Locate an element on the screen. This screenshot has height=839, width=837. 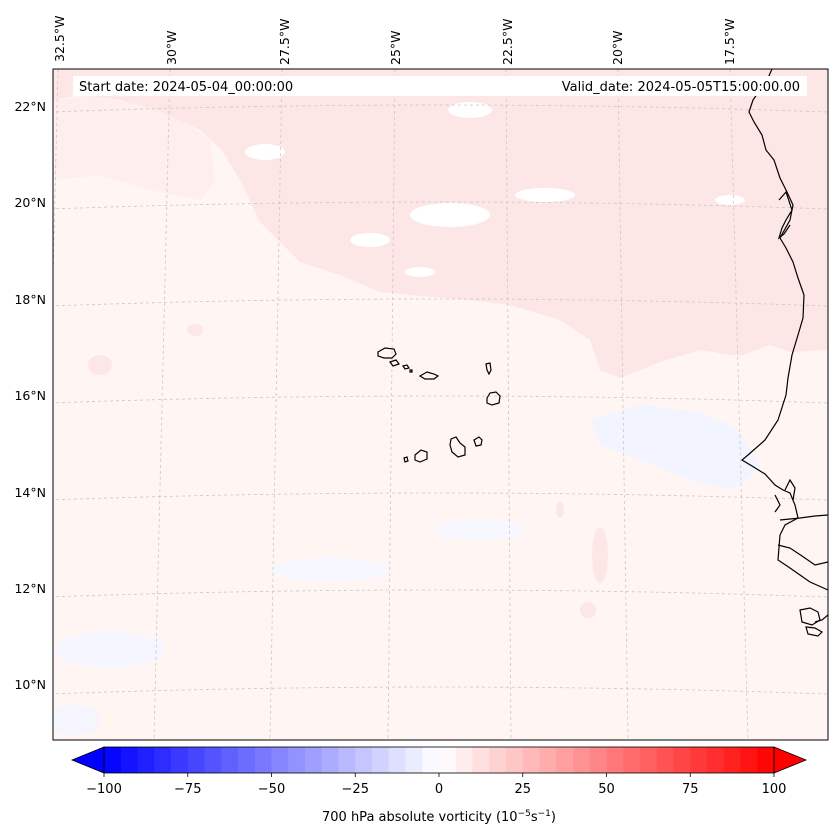
longitude-label: 20°W is located at coordinates (617, 47).